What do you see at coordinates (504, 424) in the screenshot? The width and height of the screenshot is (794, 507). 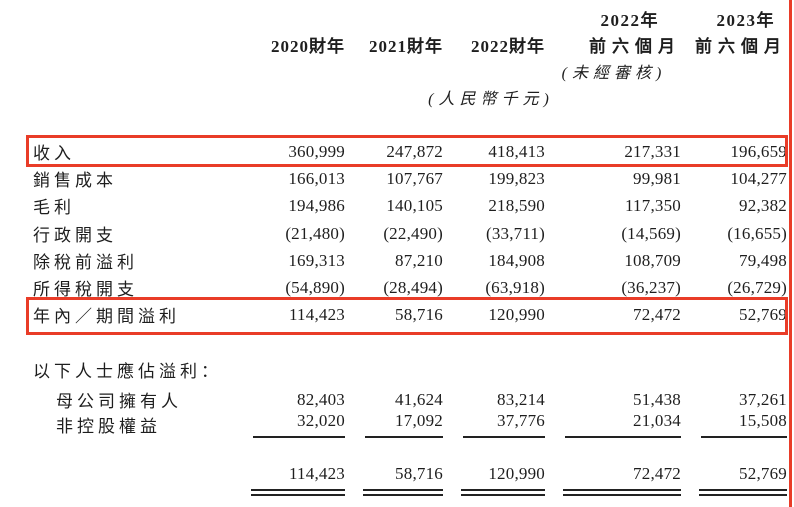 I see `value-cell-underlined: 37,776` at bounding box center [504, 424].